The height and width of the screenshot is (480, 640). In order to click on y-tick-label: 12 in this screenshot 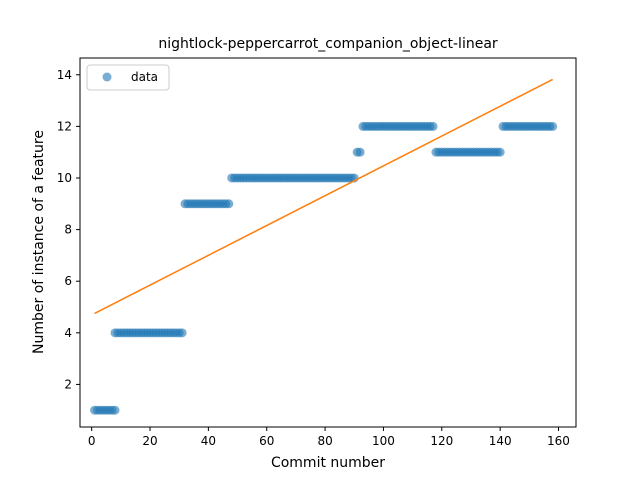, I will do `click(64, 126)`.